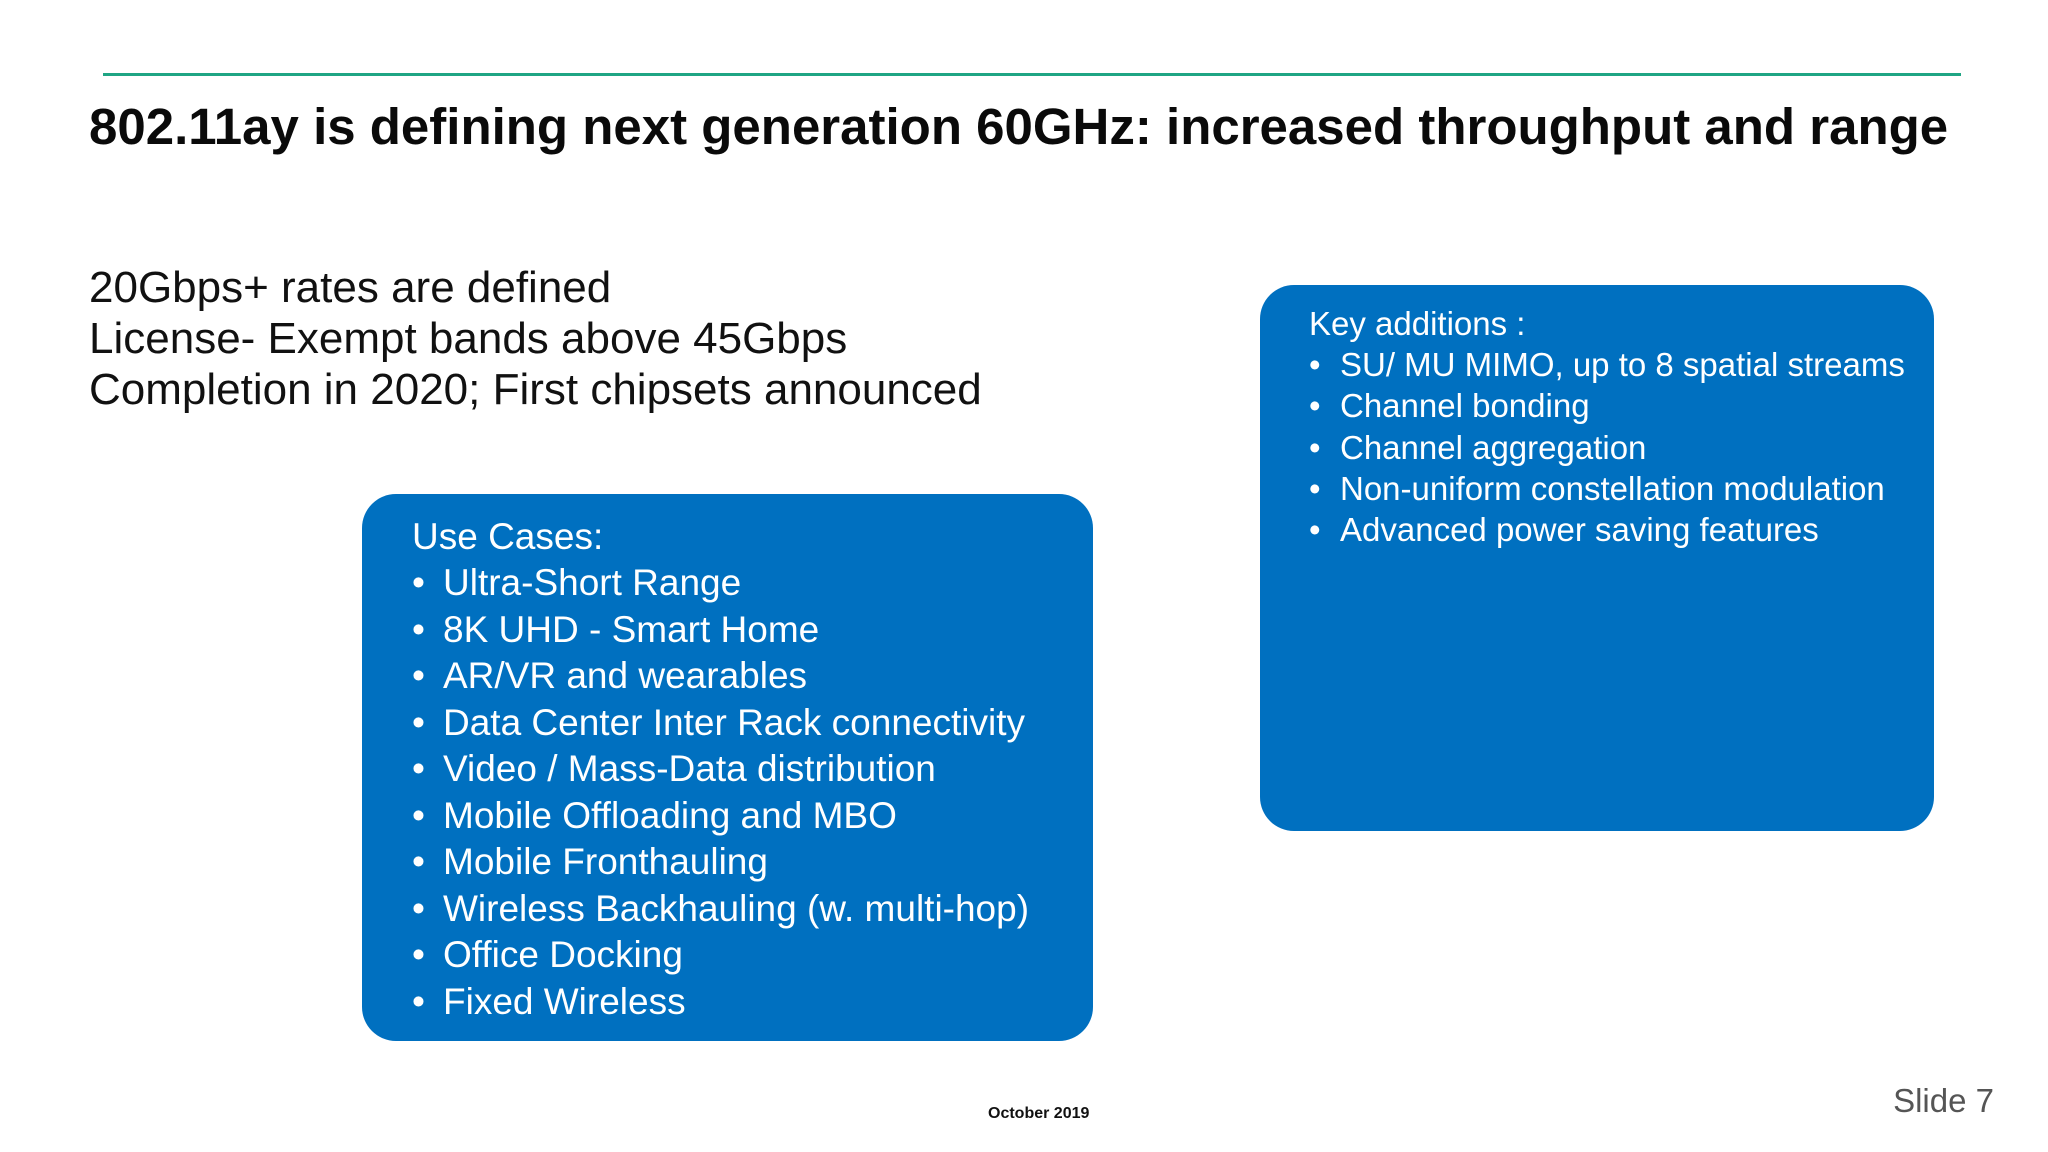 This screenshot has height=1152, width=2048. What do you see at coordinates (468, 338) in the screenshot?
I see `intro-line: License- Exempt bands above 45Gbps` at bounding box center [468, 338].